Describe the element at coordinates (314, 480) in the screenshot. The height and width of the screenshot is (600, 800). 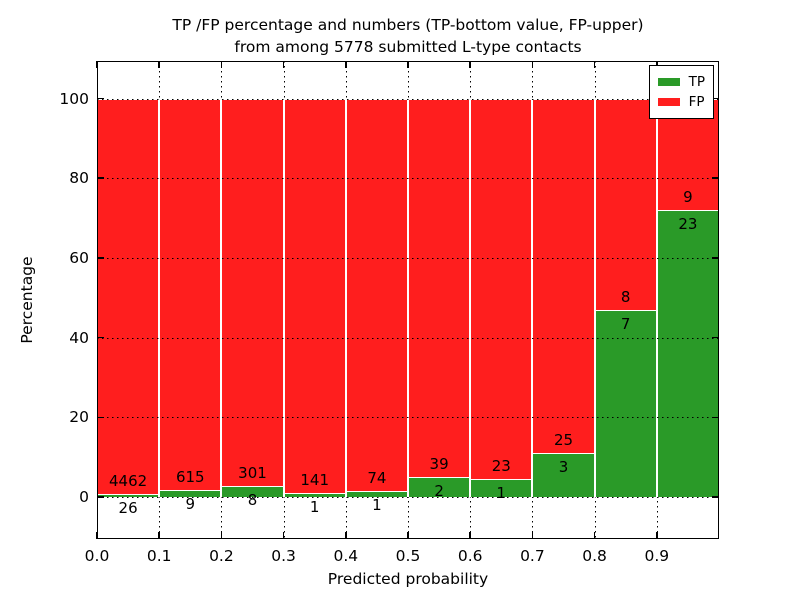
I see `bar-label-fp: 141` at that location.